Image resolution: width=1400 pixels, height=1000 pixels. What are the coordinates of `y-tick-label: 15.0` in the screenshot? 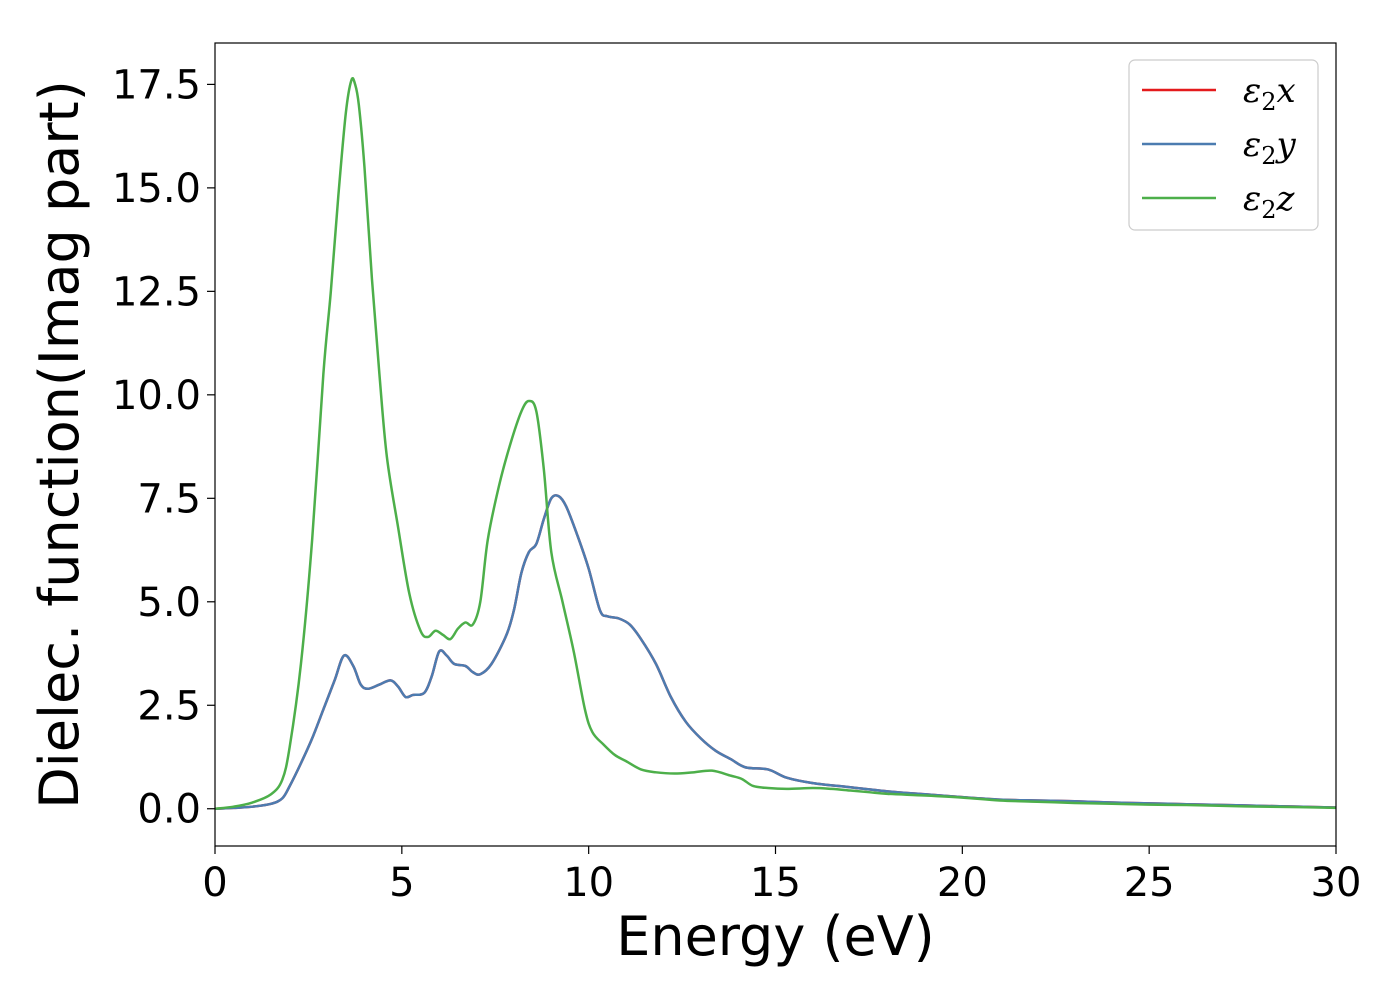 It's located at (156, 189).